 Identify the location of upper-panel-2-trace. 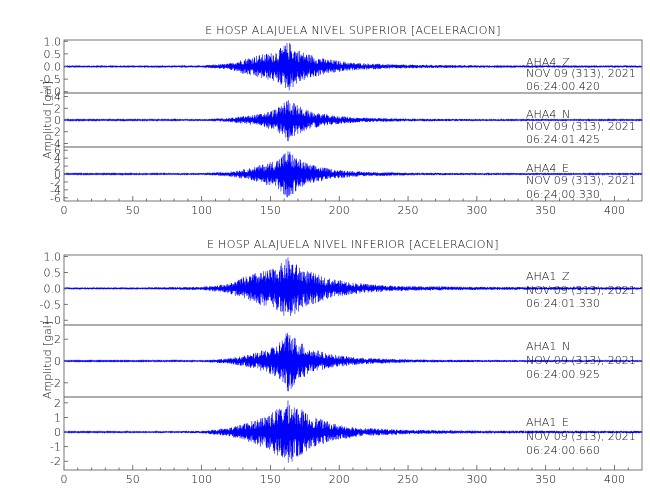
(353, 121).